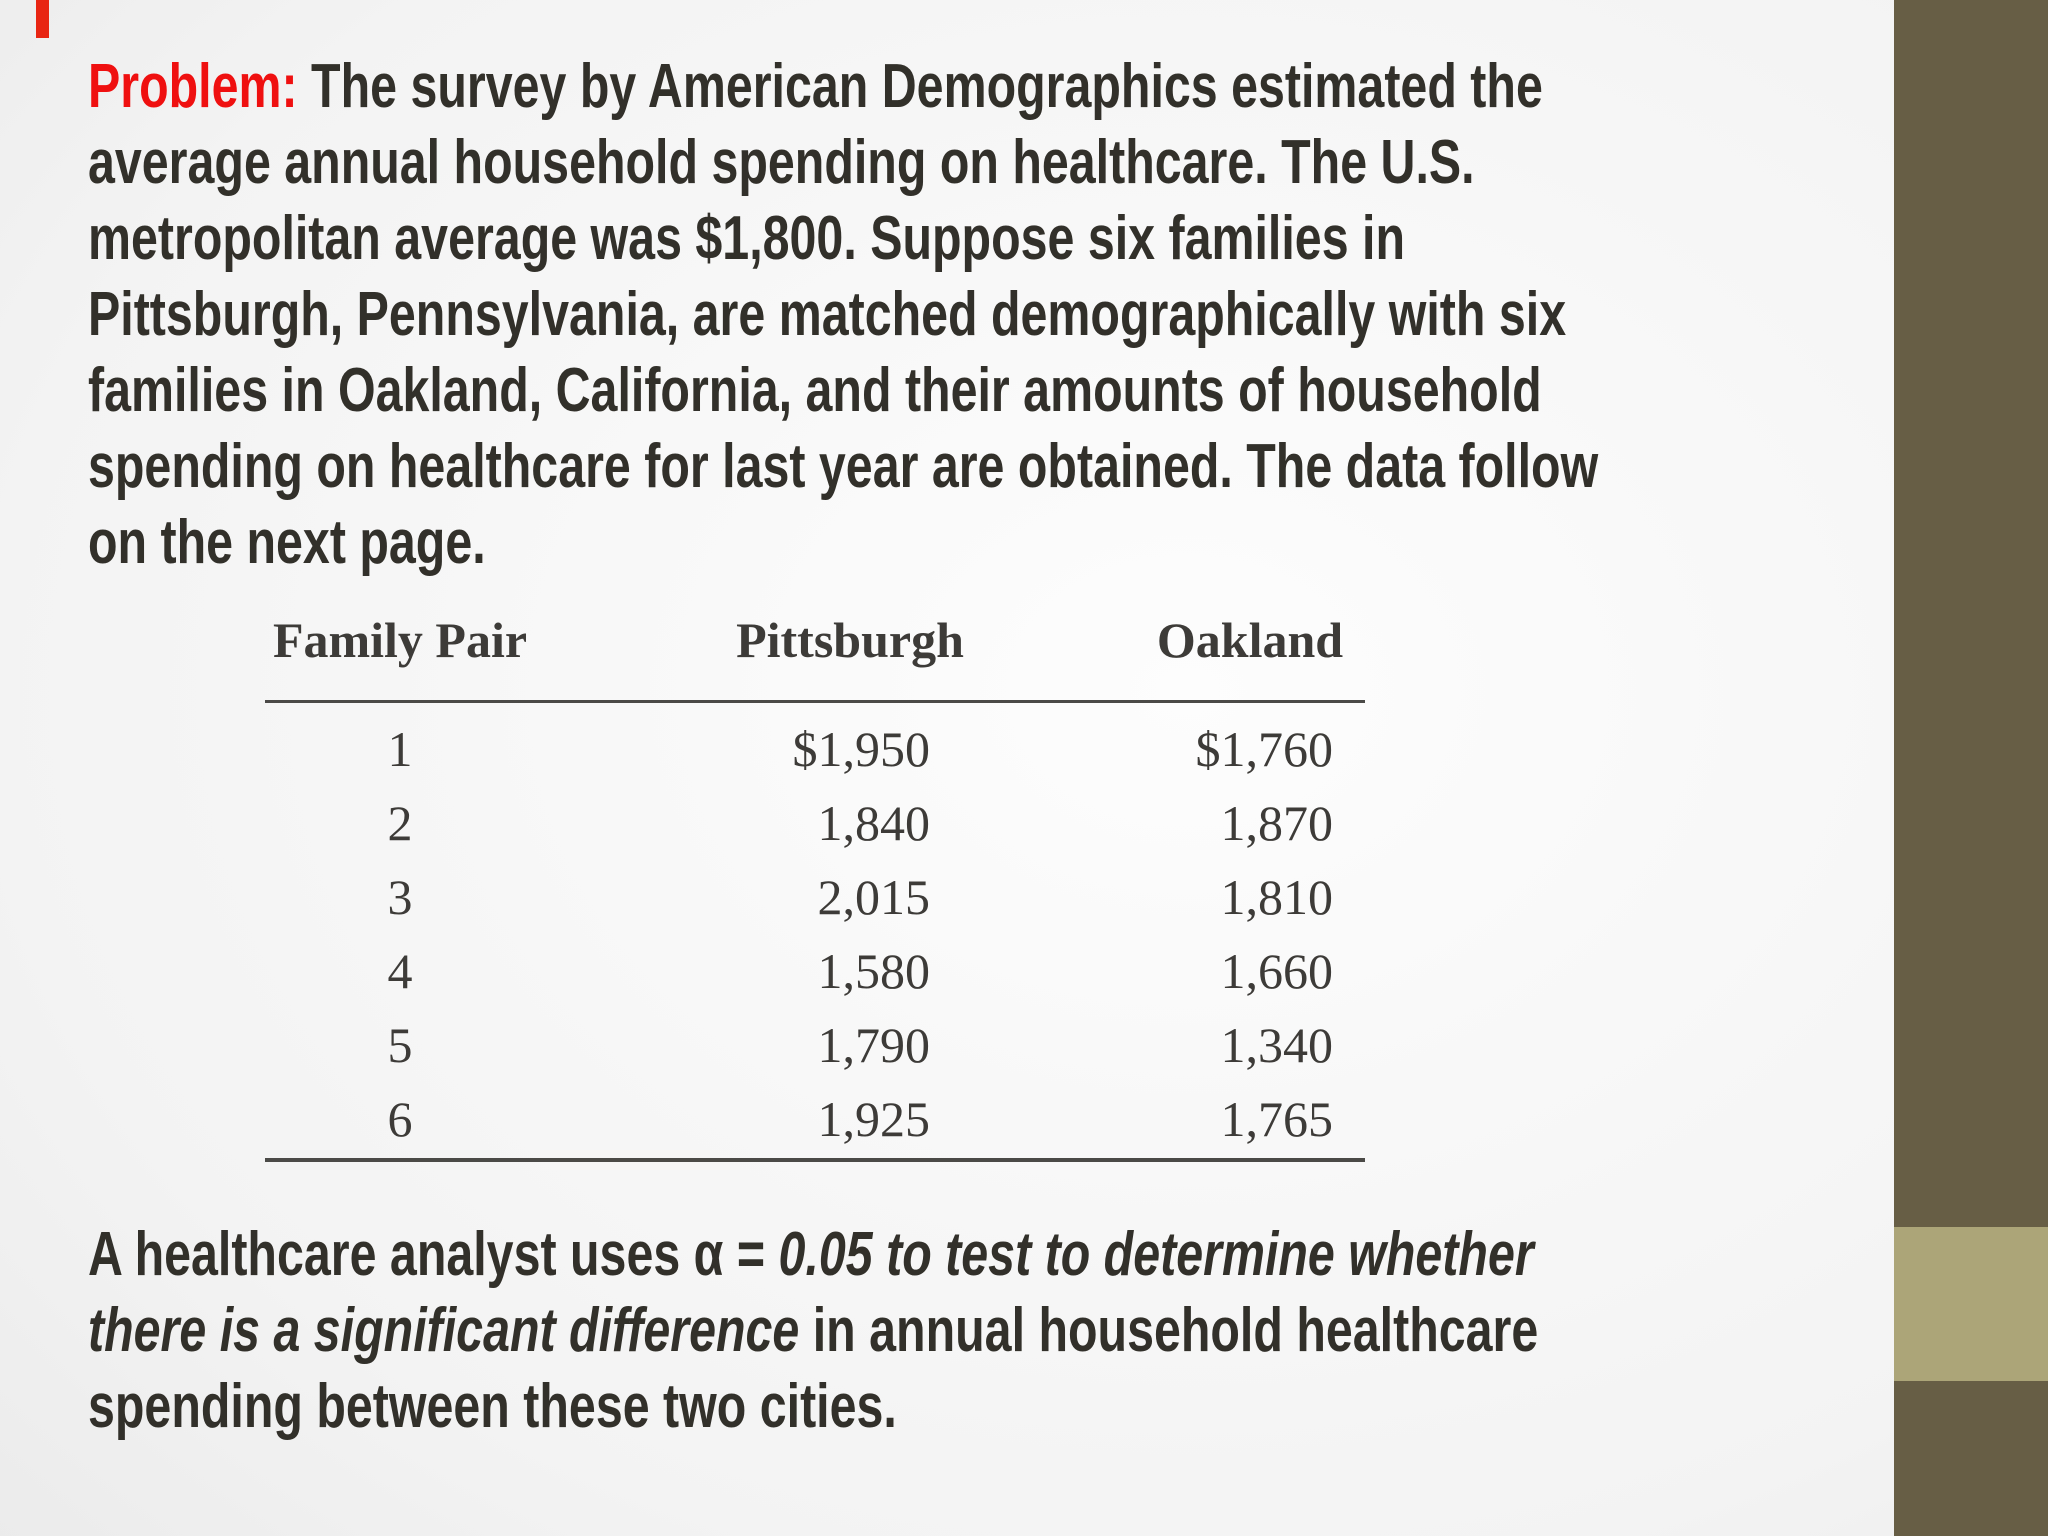 Image resolution: width=2048 pixels, height=1536 pixels. What do you see at coordinates (1277, 1119) in the screenshot?
I see `table-cell: 1,765` at bounding box center [1277, 1119].